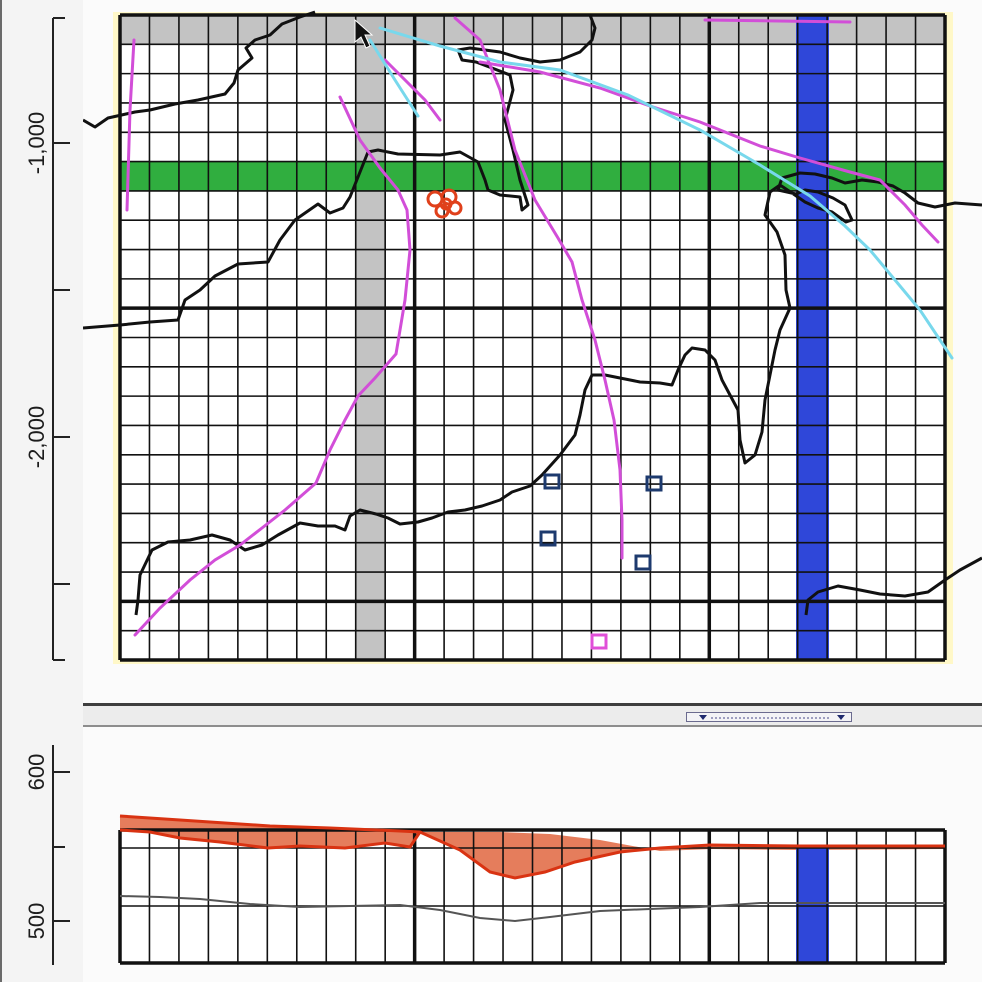 Image resolution: width=982 pixels, height=982 pixels. What do you see at coordinates (47, 491) in the screenshot?
I see `ruler-ticks: -1,000 -2,000 600 500` at bounding box center [47, 491].